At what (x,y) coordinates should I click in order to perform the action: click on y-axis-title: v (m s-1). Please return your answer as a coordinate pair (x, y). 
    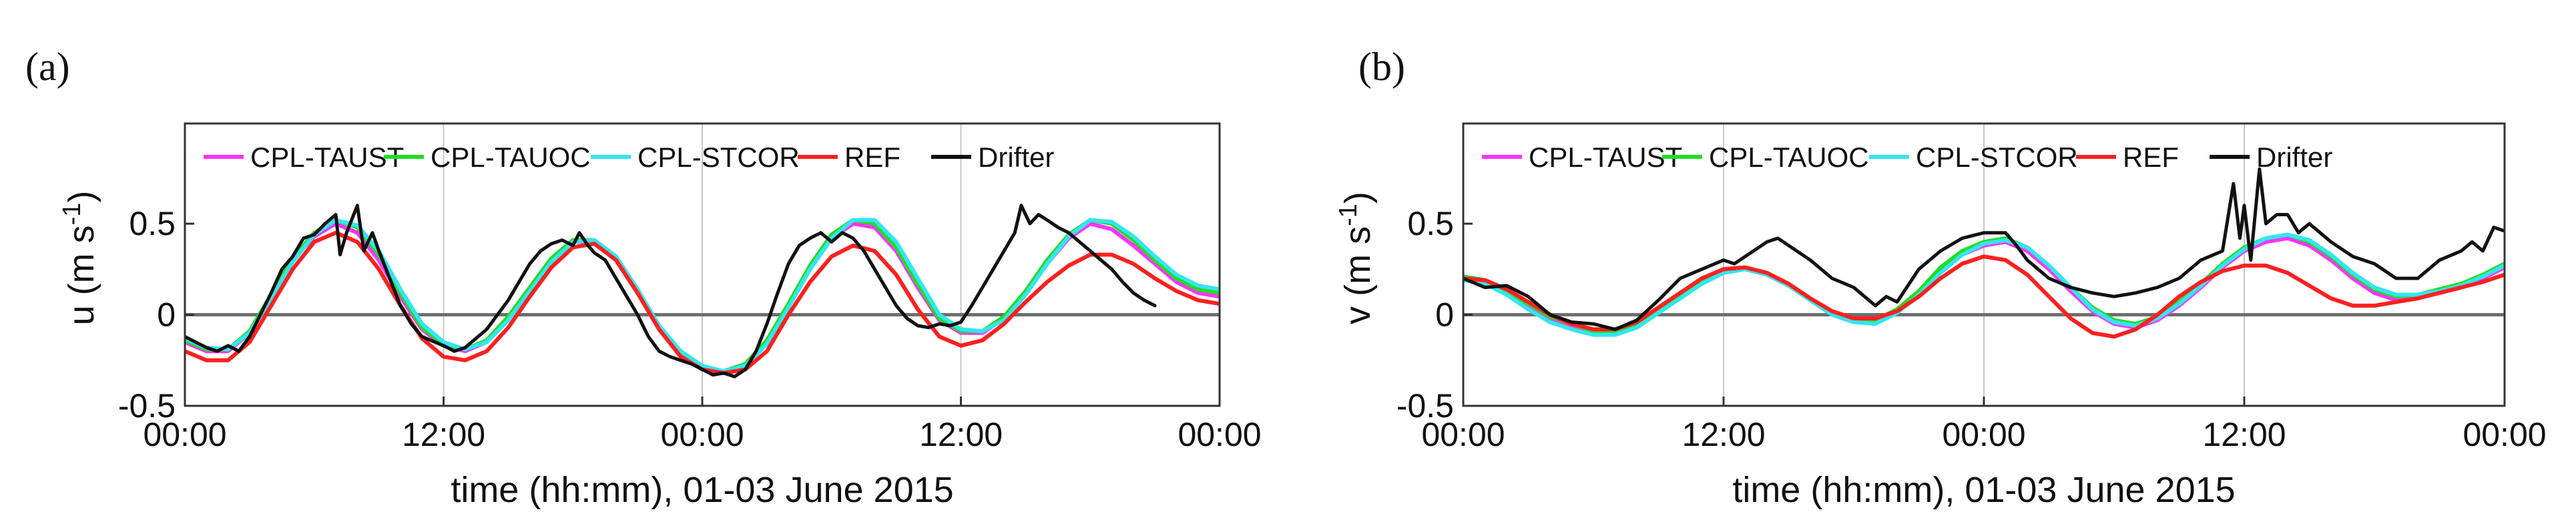
    Looking at the image, I should click on (1356, 258).